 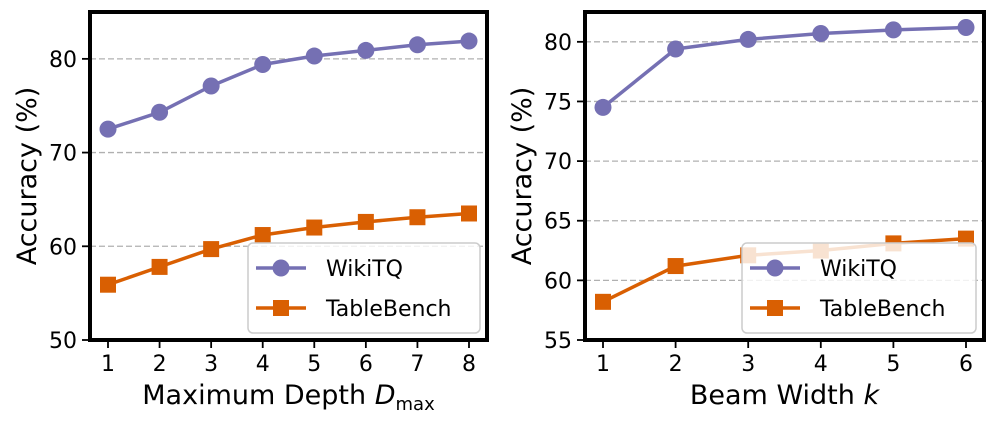 I want to click on x-axis-label: Maximum Depth Dmax, so click(x=288, y=397).